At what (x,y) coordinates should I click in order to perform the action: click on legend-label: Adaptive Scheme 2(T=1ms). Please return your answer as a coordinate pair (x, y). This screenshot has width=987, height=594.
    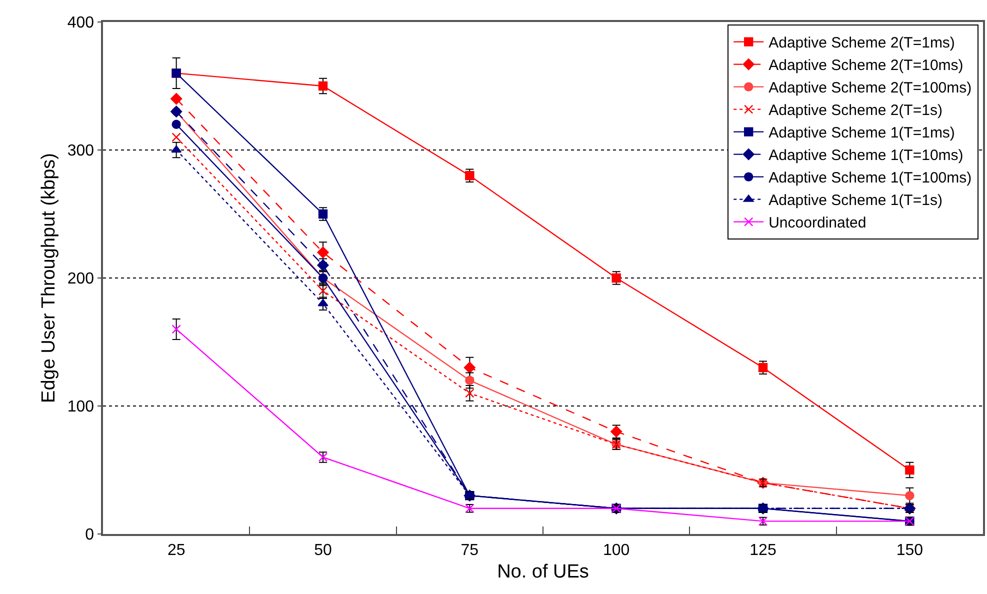
    Looking at the image, I should click on (861, 43).